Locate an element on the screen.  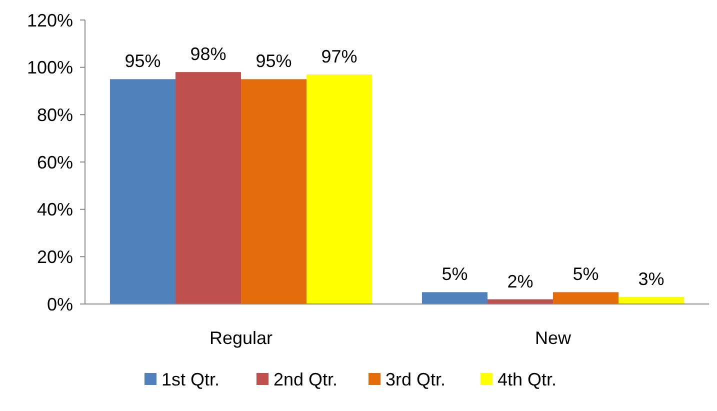
legend-label: 2nd Qtr. is located at coordinates (306, 379).